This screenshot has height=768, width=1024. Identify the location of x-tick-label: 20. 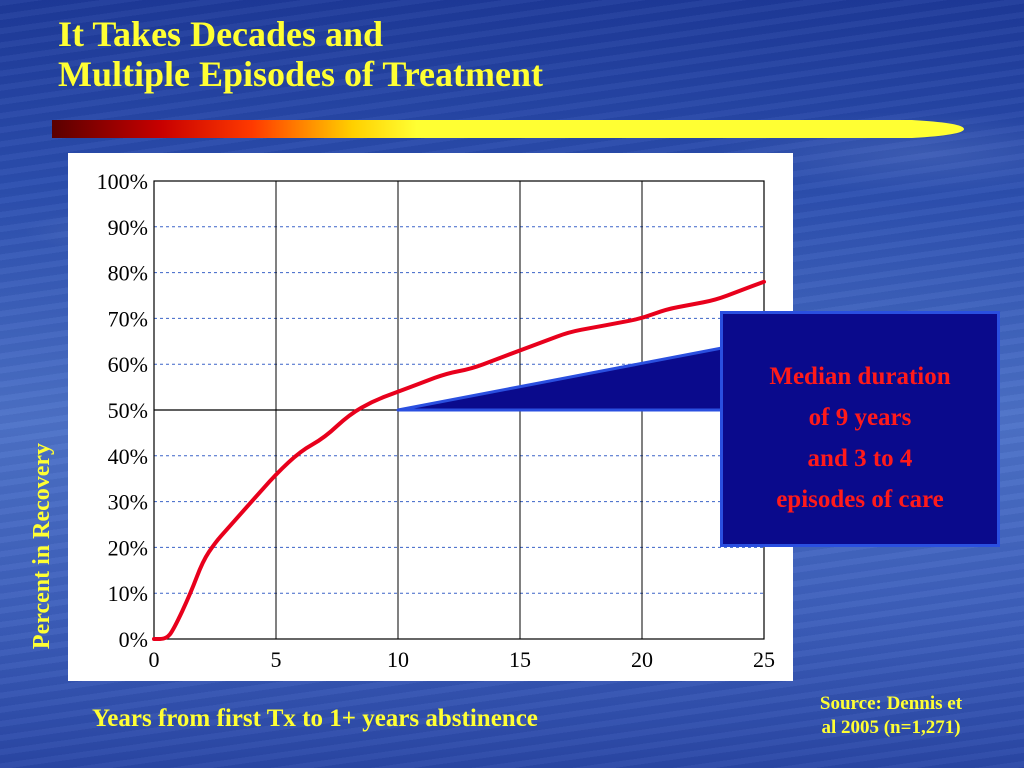
(642, 659).